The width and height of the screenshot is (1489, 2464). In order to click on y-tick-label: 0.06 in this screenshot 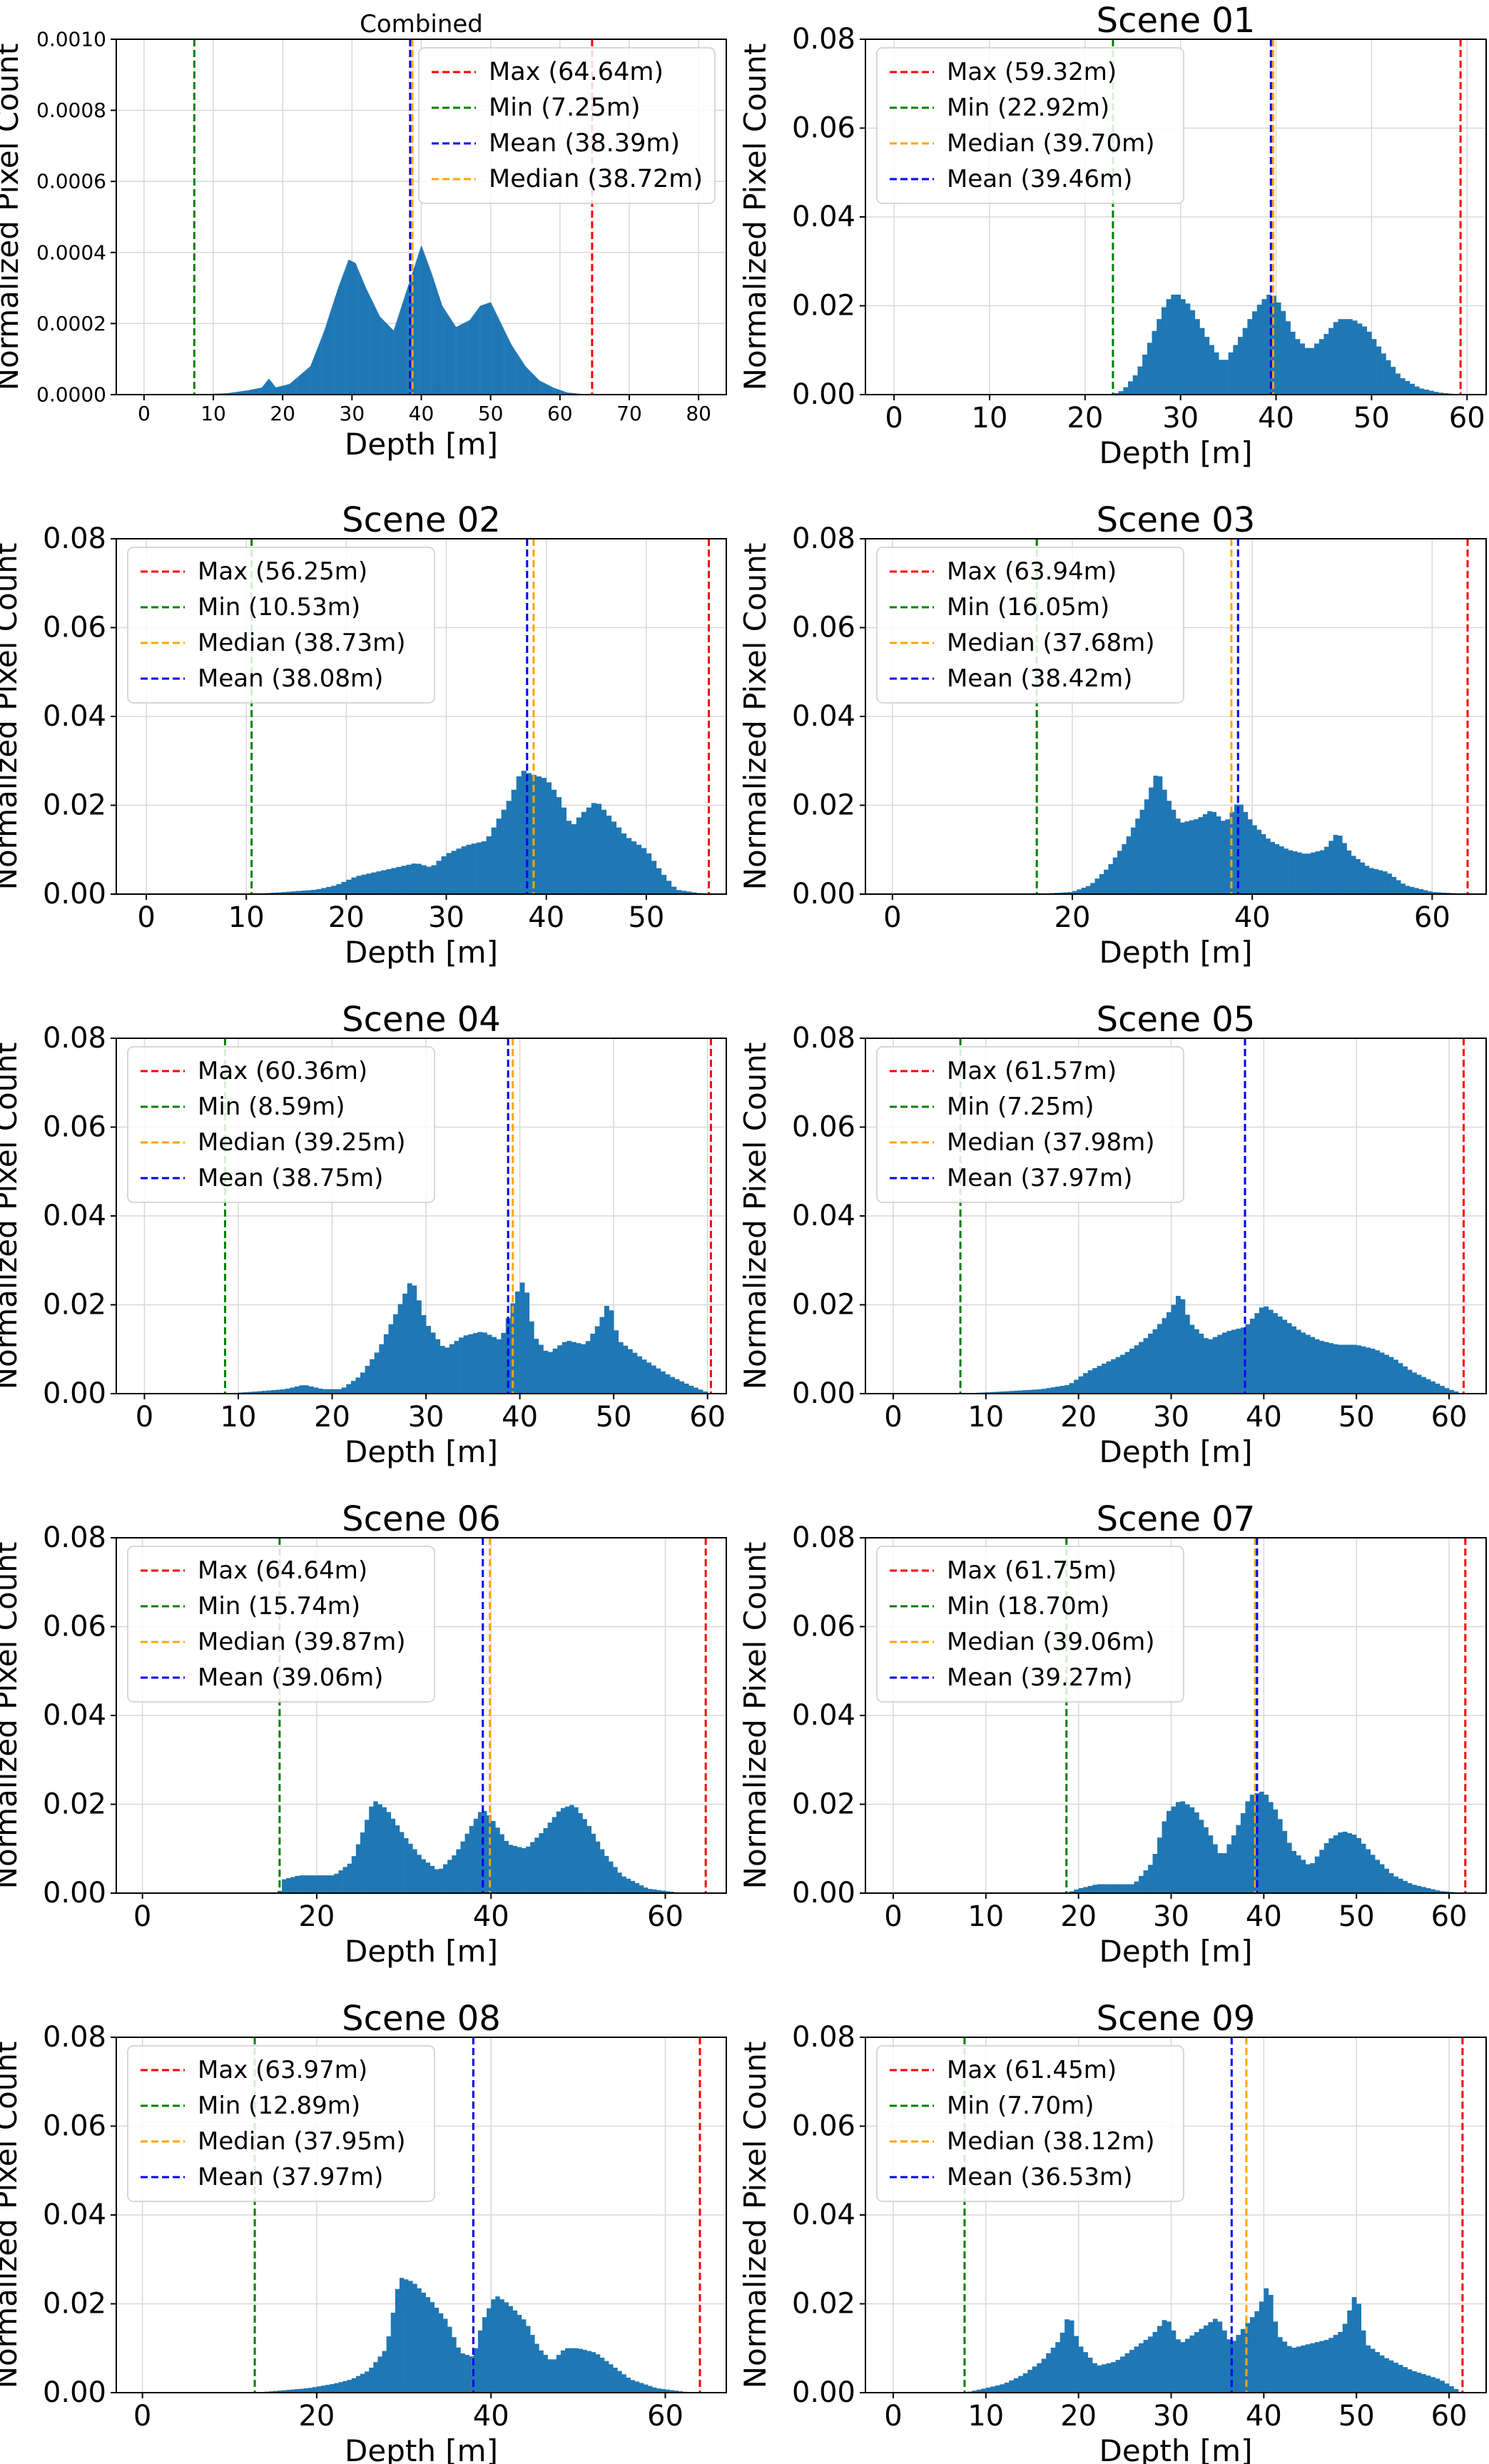, I will do `click(74, 2126)`.